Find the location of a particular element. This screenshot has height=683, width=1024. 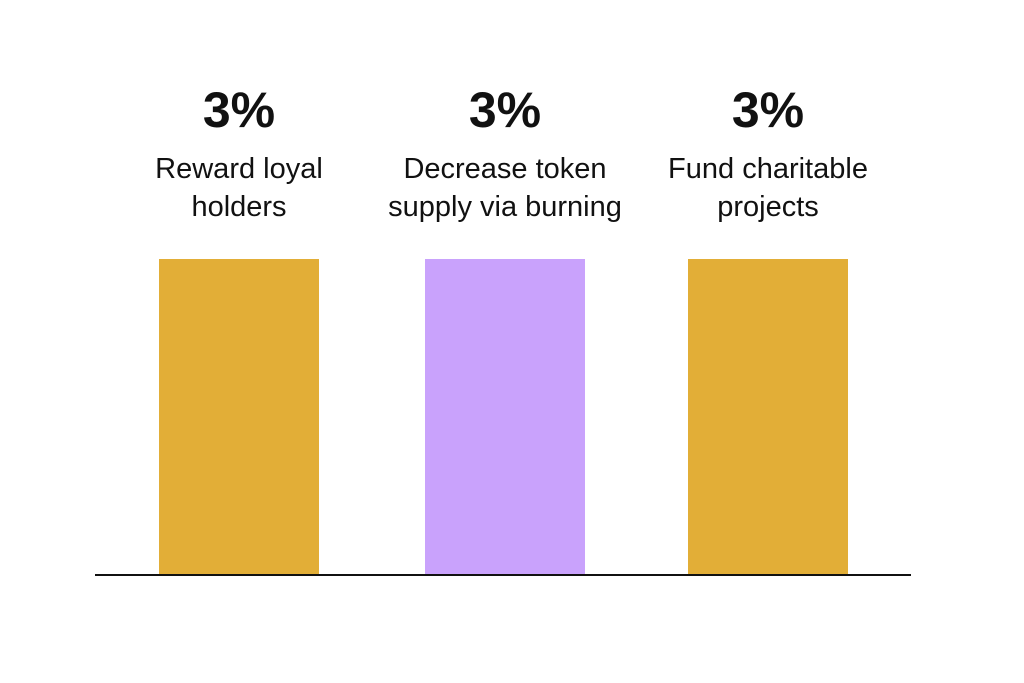

category-label-3-line-1: Fund charitable is located at coordinates (768, 169).